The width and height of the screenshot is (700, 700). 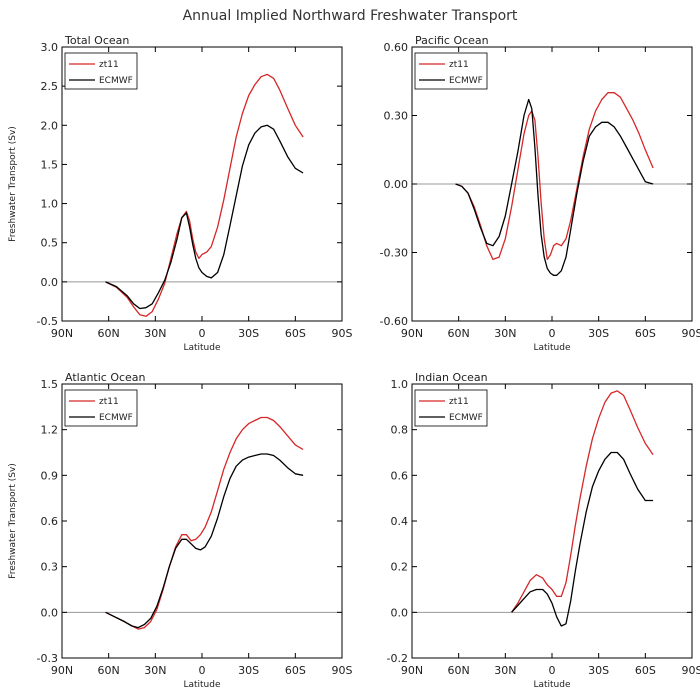 I want to click on y-tick-label: -0.30, so click(x=394, y=253).